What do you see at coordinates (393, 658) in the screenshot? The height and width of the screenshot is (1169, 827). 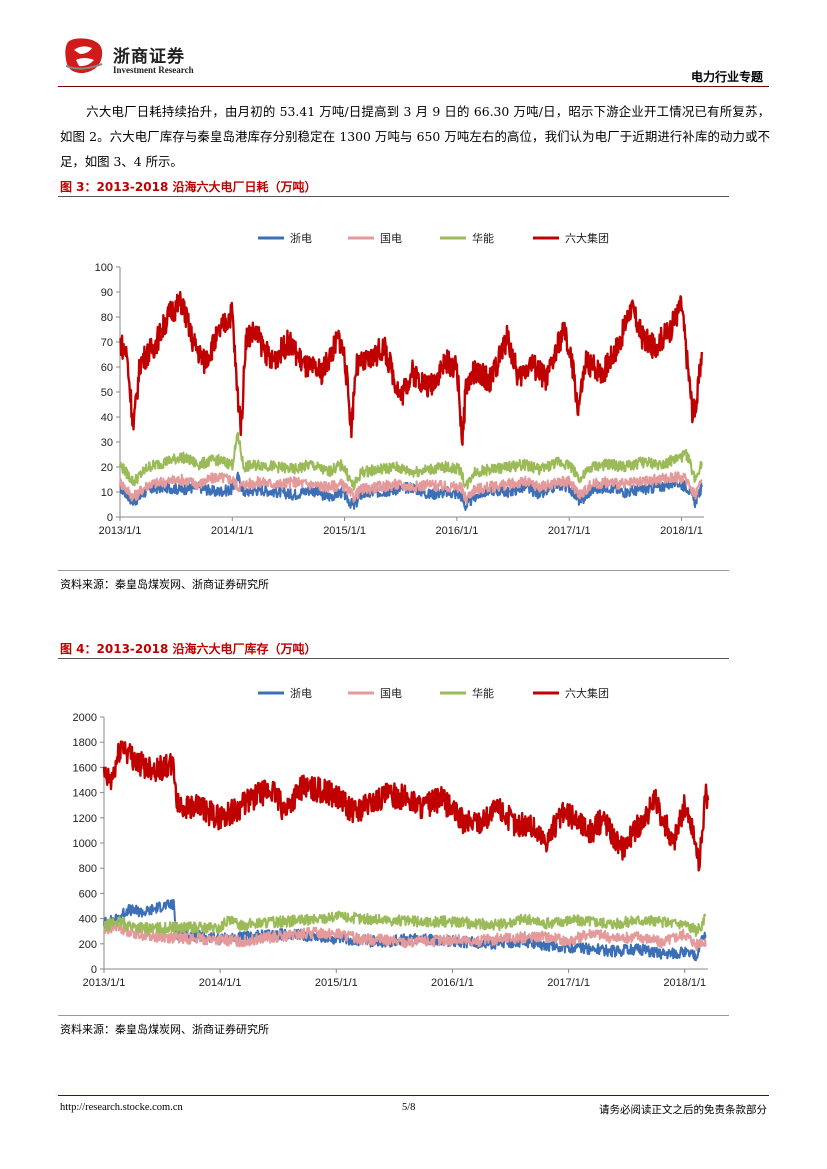 I see `figure-4-top-rule` at bounding box center [393, 658].